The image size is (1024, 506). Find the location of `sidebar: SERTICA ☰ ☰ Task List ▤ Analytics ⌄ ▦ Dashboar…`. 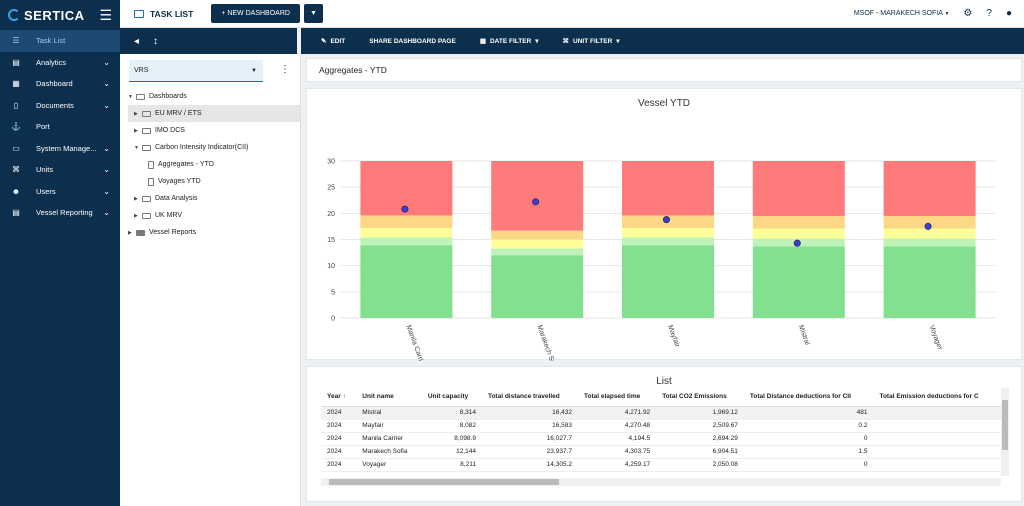

sidebar: SERTICA ☰ ☰ Task List ▤ Analytics ⌄ ▦ Dashboar… is located at coordinates (60, 253).